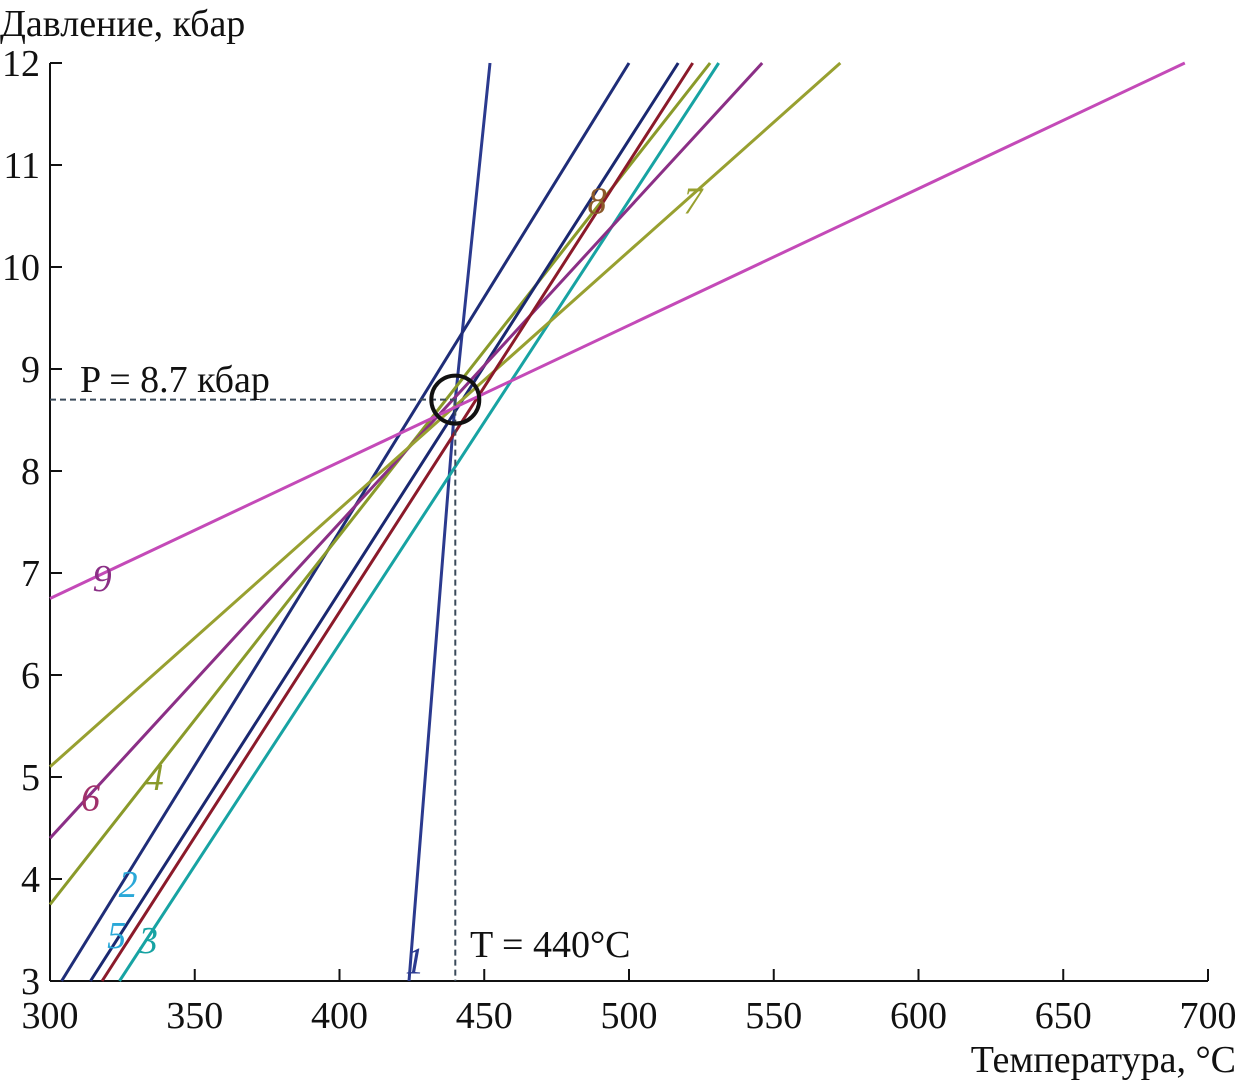 The image size is (1239, 1084). Describe the element at coordinates (30, 880) in the screenshot. I see `y-tick-label: 4` at that location.